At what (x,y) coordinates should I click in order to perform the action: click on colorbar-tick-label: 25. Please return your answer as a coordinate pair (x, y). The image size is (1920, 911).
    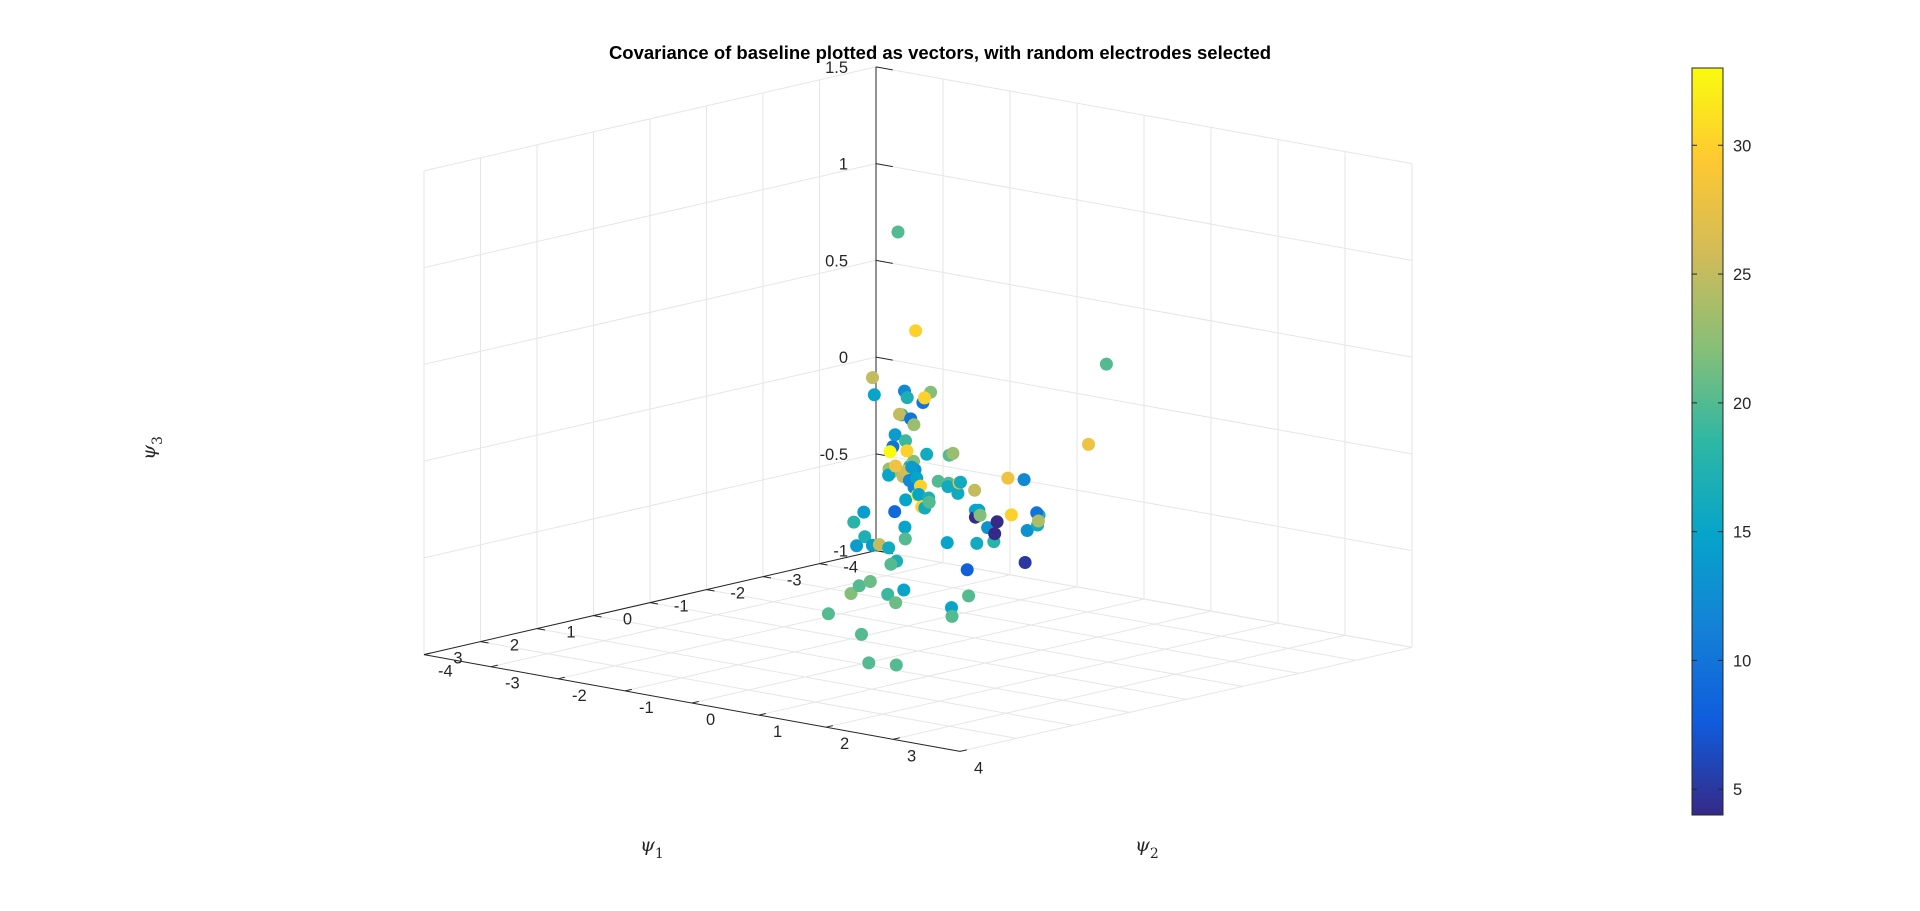
    Looking at the image, I should click on (1742, 275).